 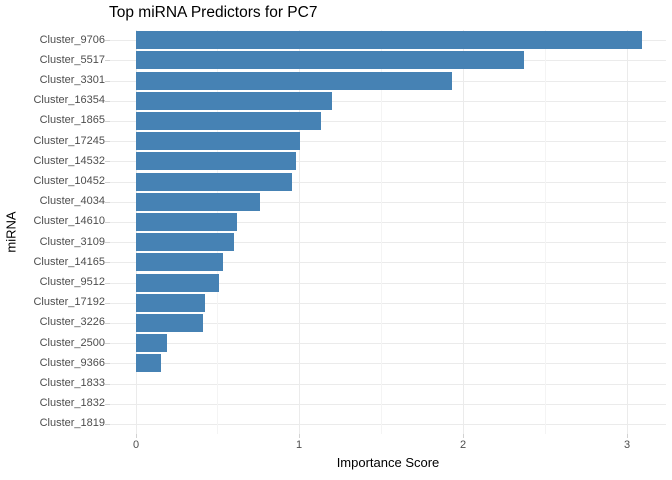 What do you see at coordinates (69, 100) in the screenshot?
I see `y-tick-label: Cluster_16354` at bounding box center [69, 100].